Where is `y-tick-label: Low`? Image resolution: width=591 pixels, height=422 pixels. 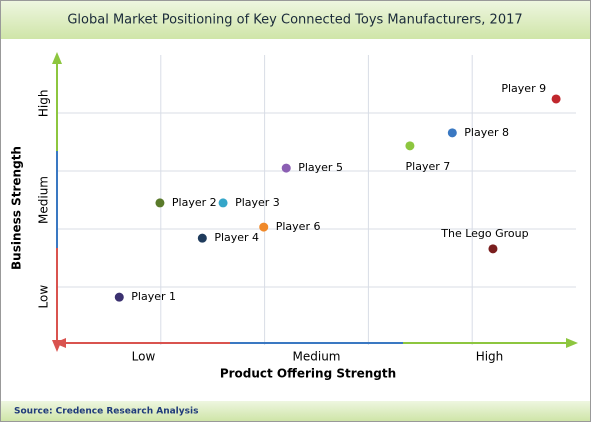 y-tick-label: Low is located at coordinates (44, 297).